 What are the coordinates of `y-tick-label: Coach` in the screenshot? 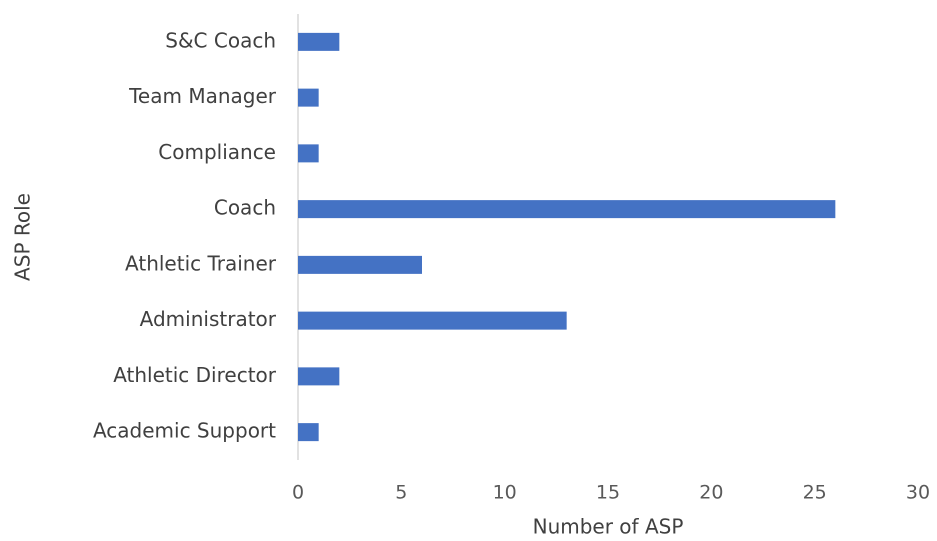 It's located at (245, 208).